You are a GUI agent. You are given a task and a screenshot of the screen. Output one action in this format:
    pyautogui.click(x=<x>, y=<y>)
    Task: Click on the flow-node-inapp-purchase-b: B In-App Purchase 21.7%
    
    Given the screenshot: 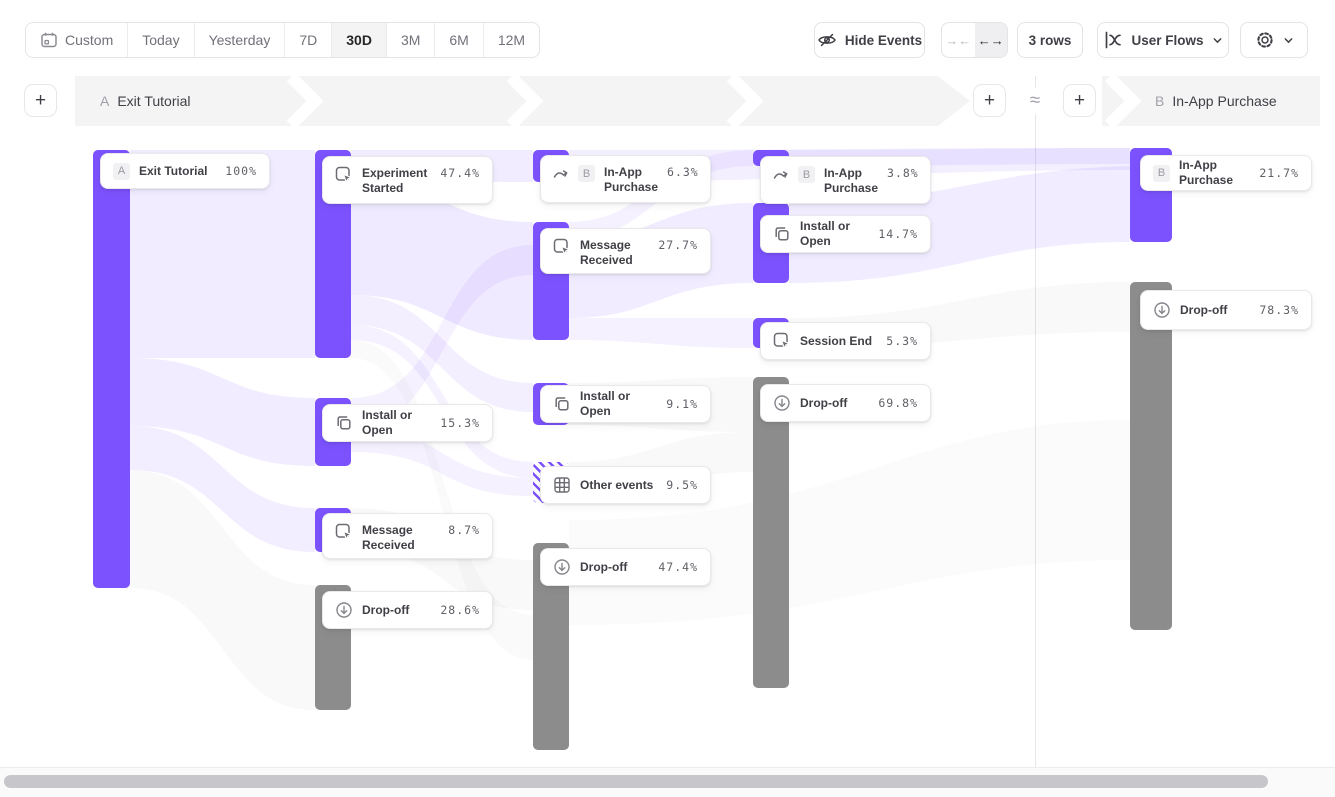 What is the action you would take?
    pyautogui.click(x=1226, y=173)
    